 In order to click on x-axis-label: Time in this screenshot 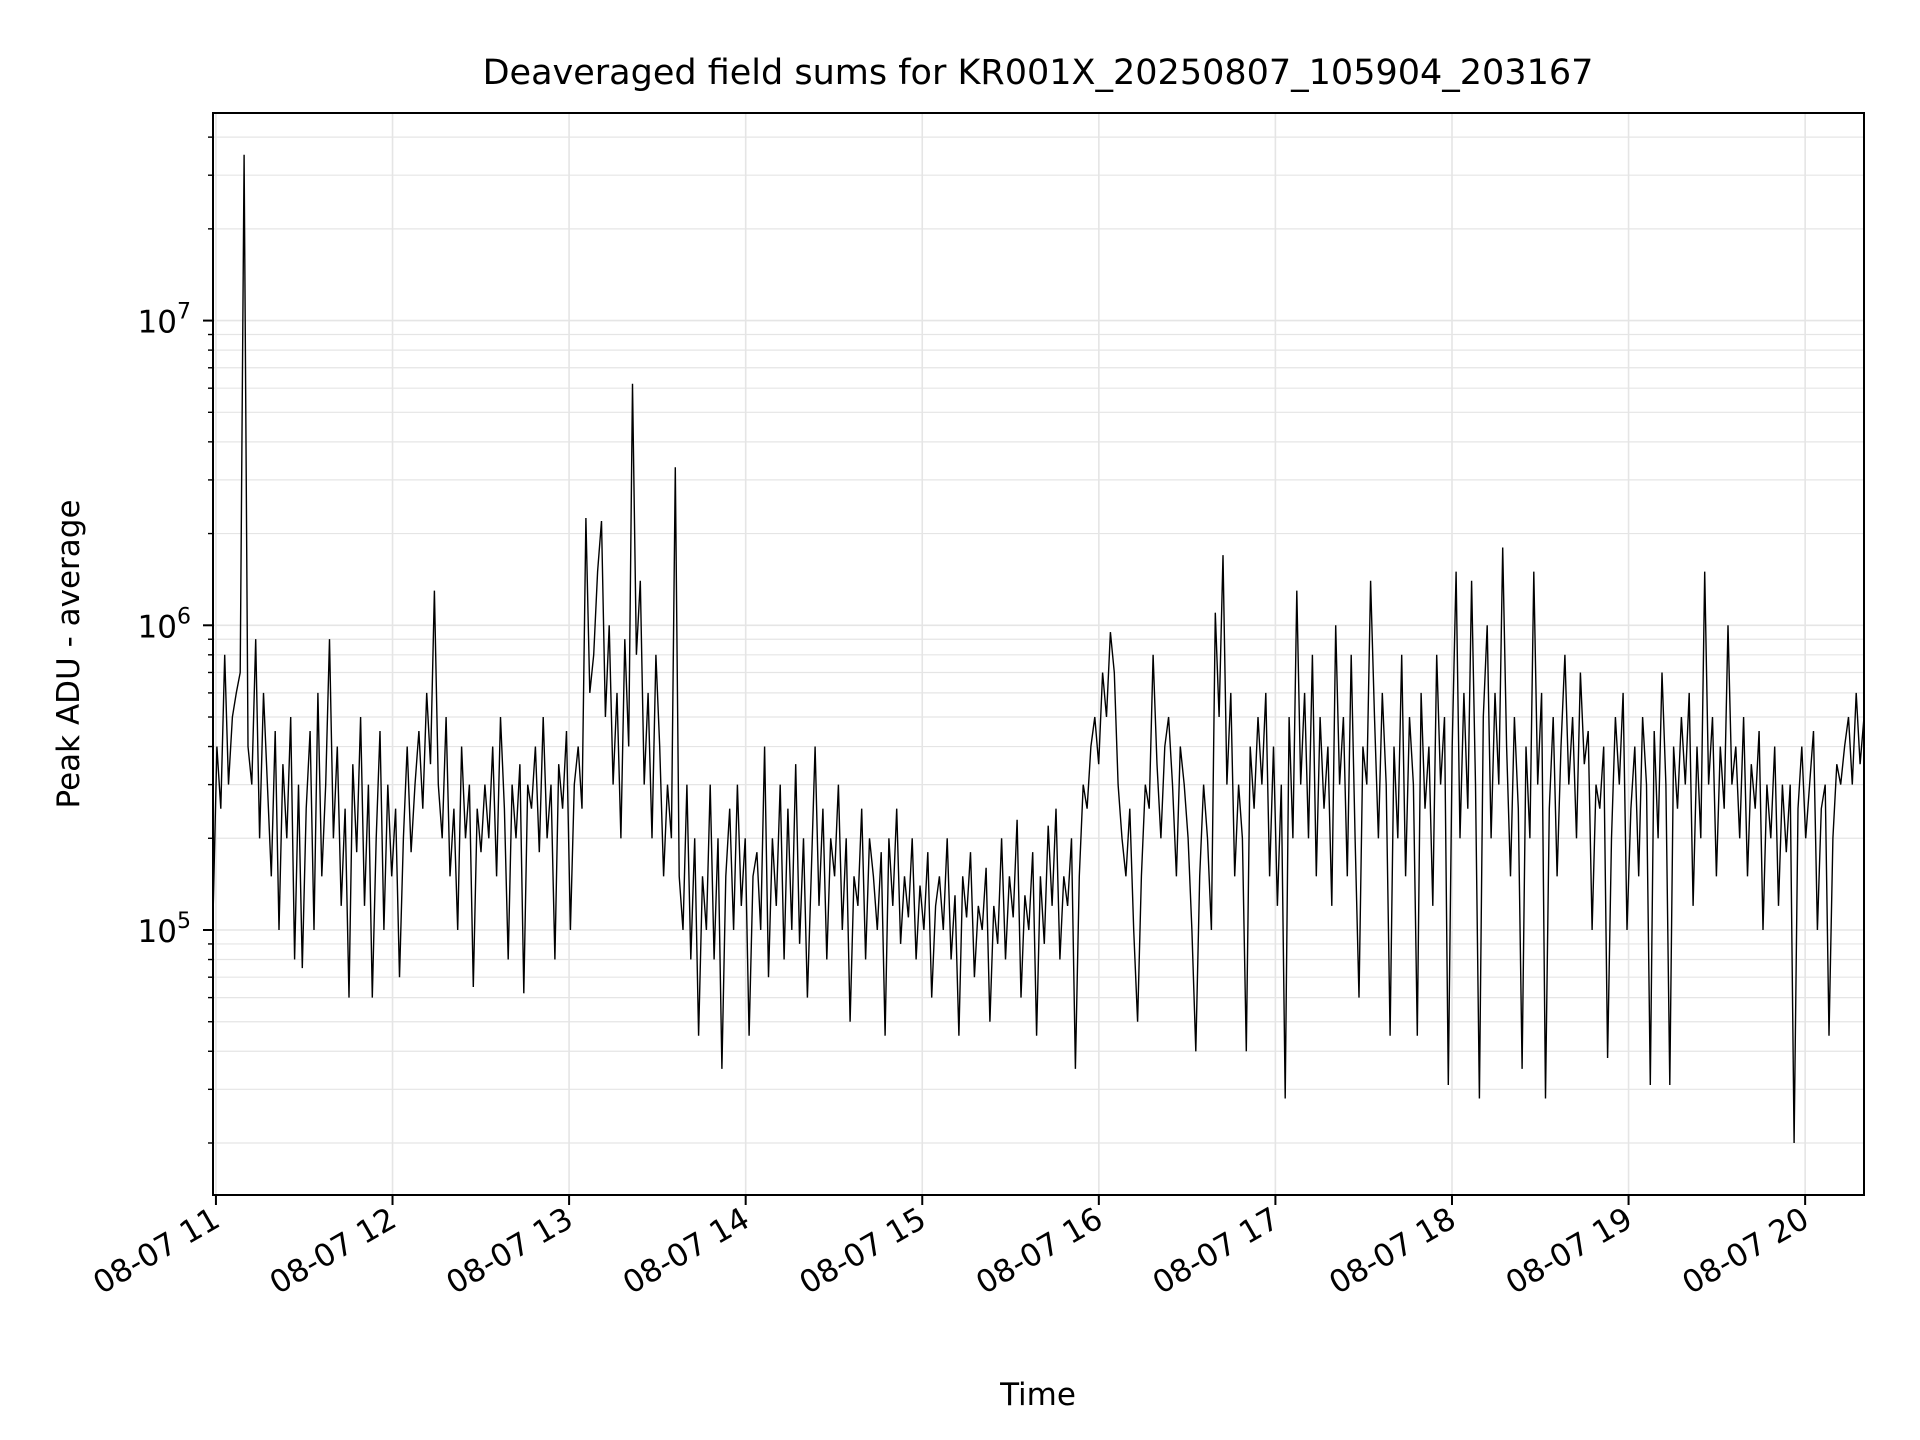, I will do `click(1037, 1395)`.